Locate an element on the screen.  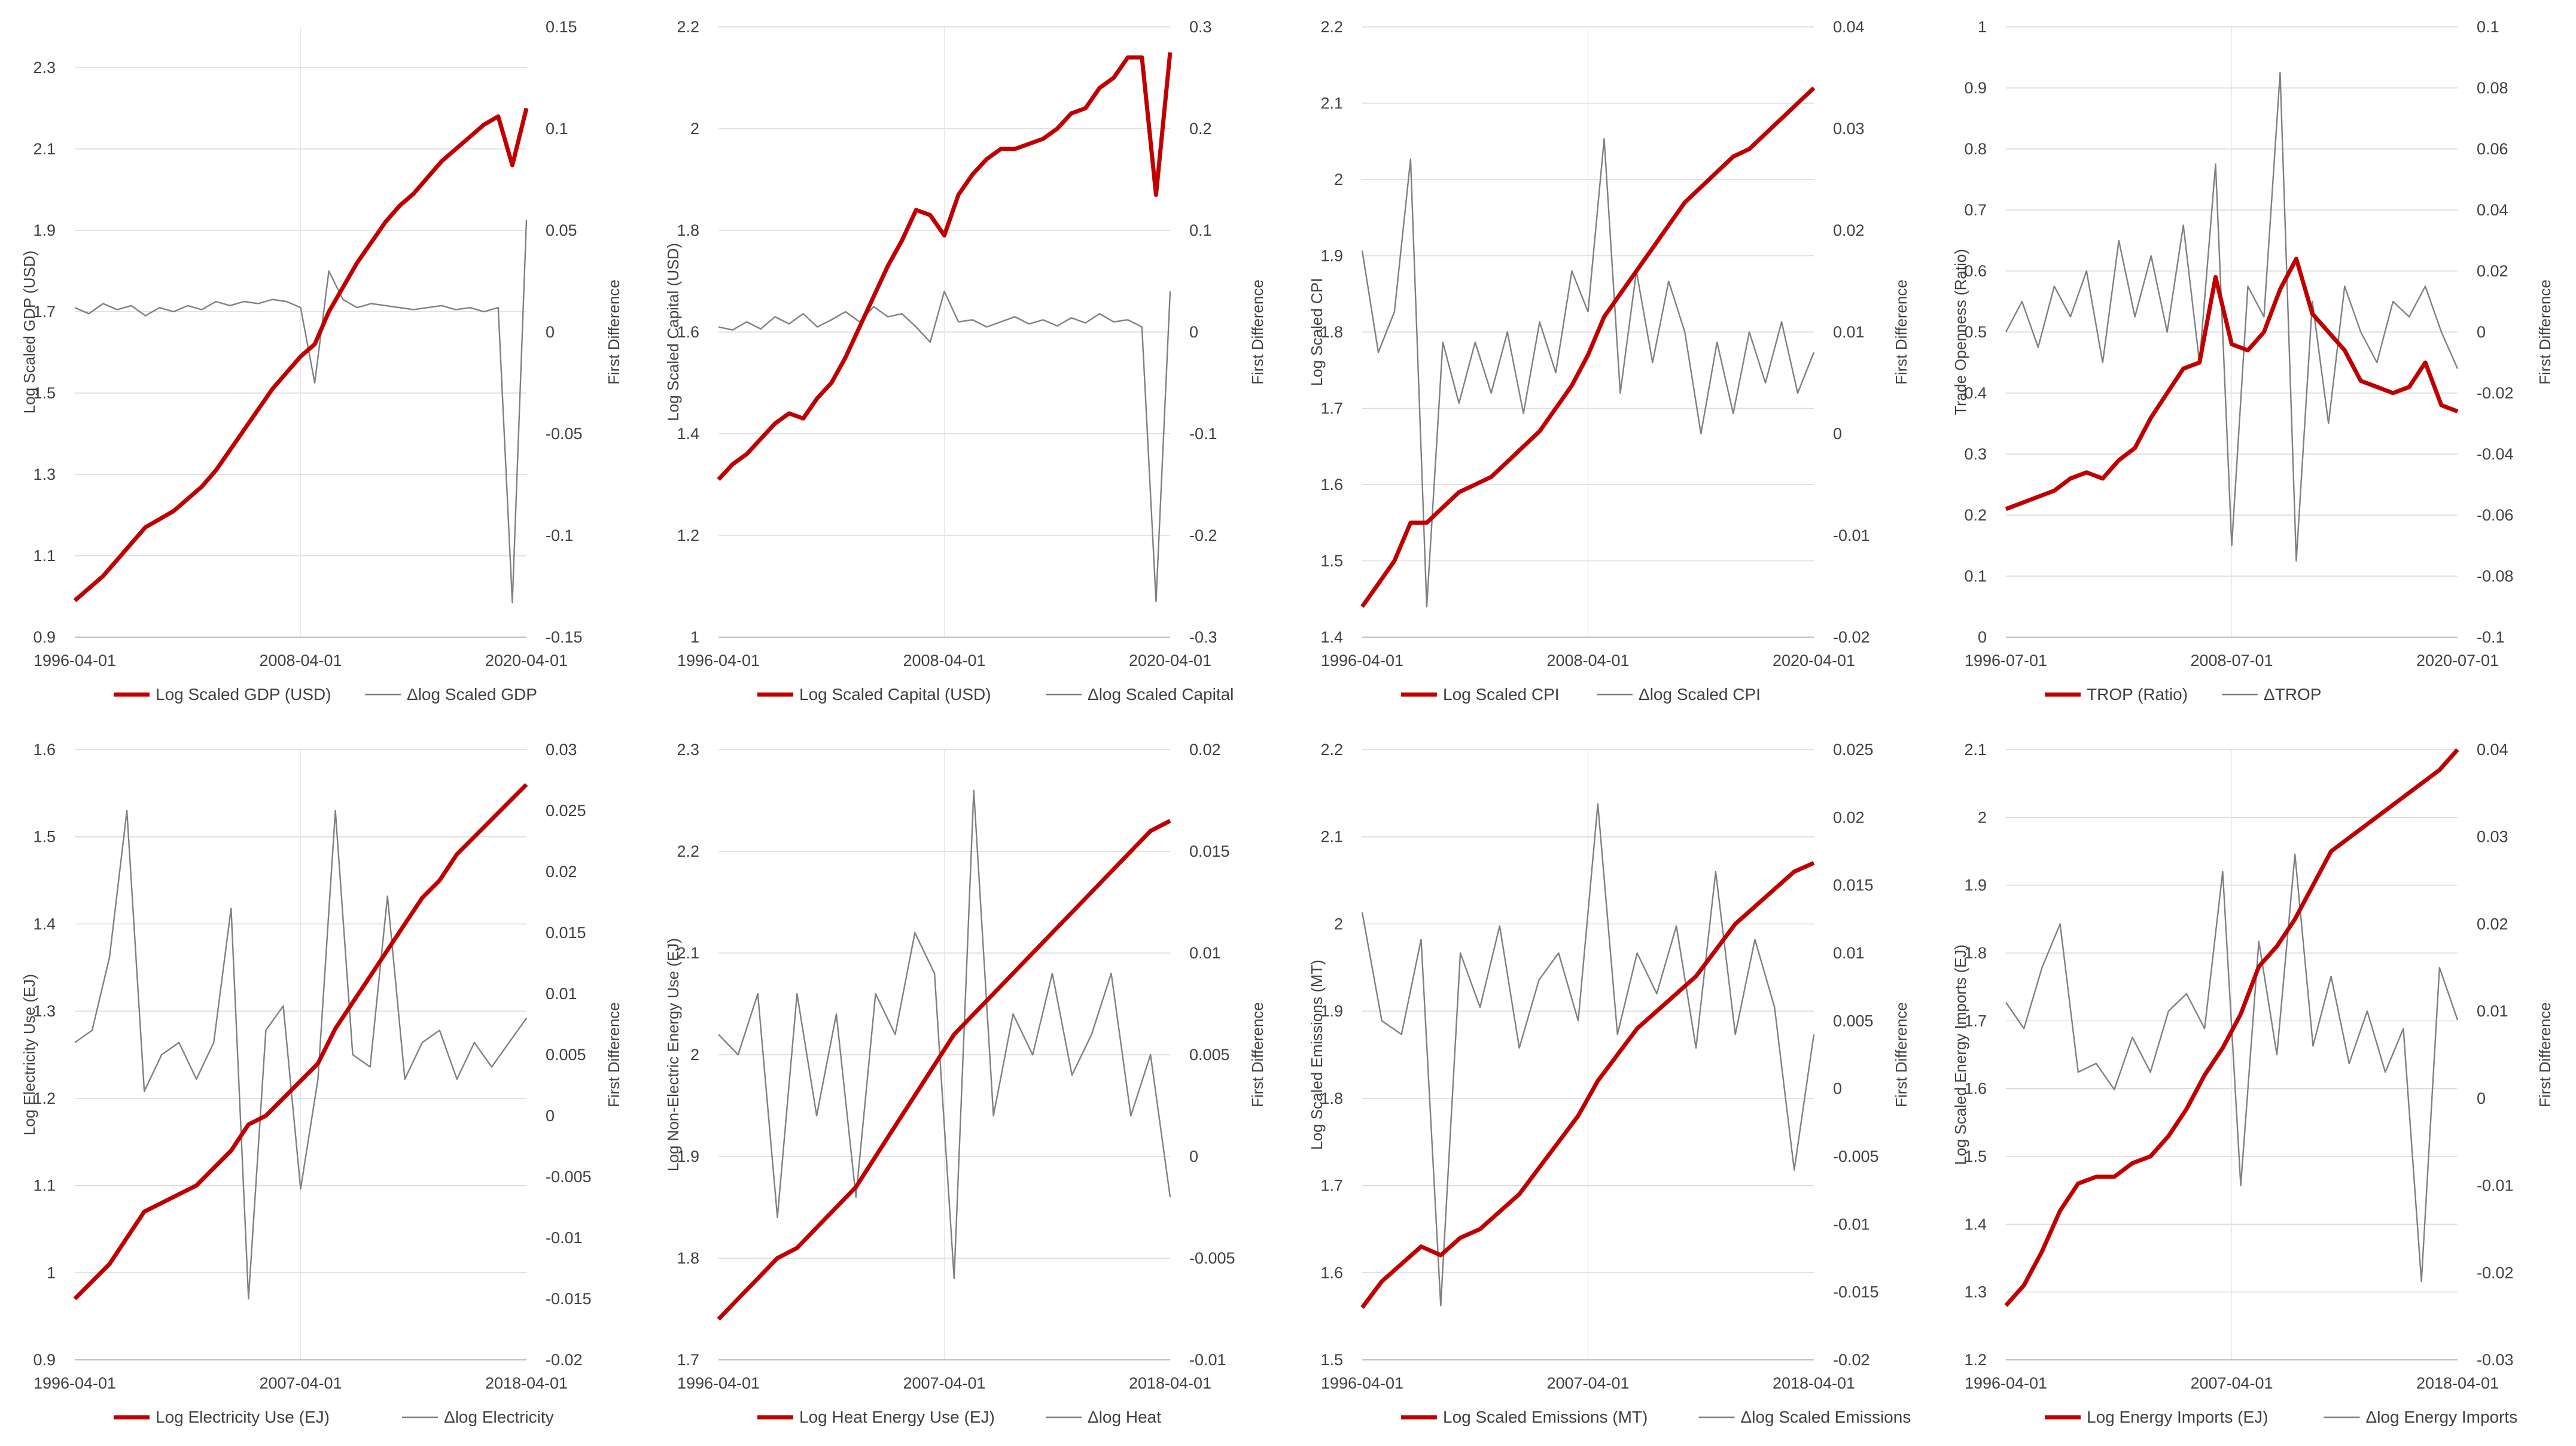
y-right-tick-label: 0.04 is located at coordinates (2492, 750).